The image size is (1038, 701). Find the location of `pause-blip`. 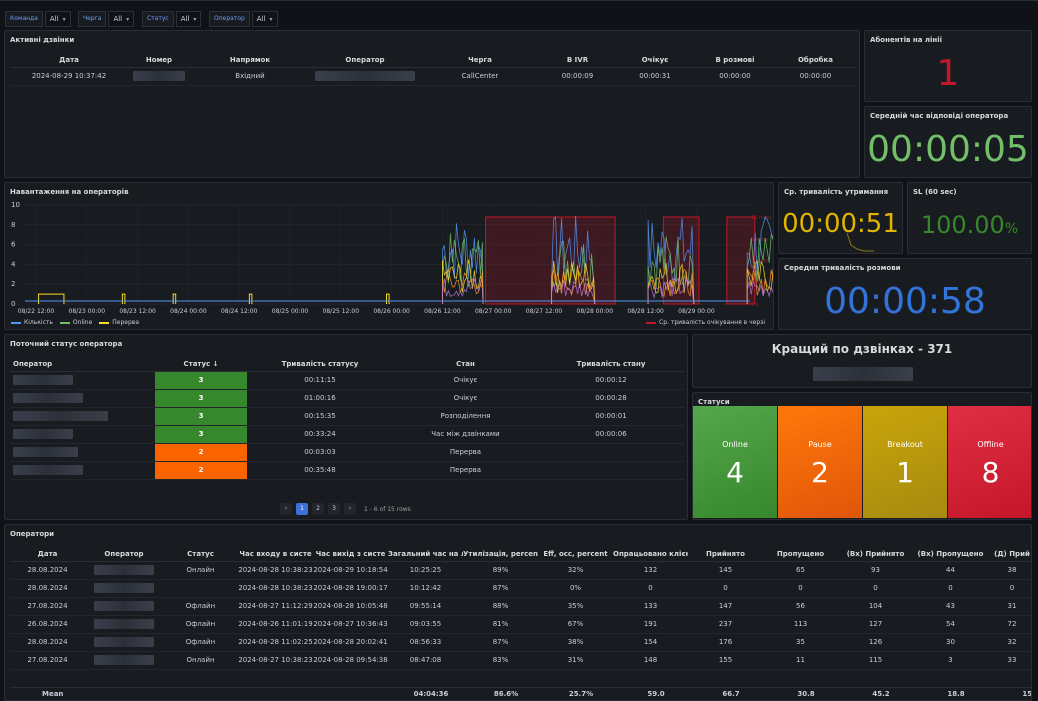

pause-blip is located at coordinates (123, 298).